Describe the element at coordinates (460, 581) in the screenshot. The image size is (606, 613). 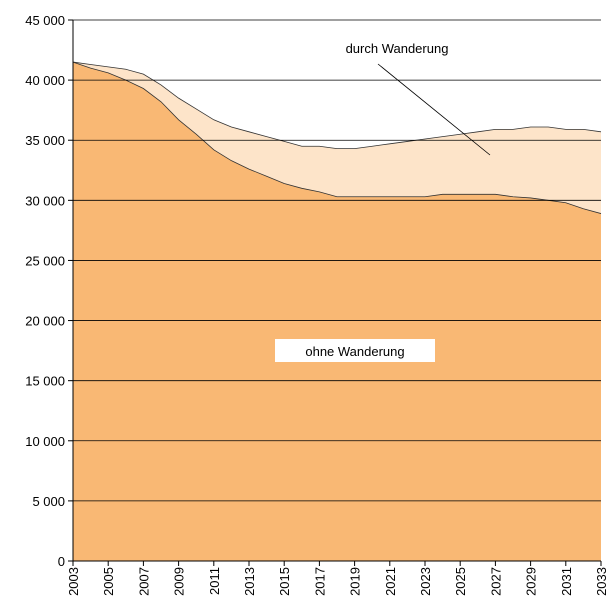
I see `x-tick-label: 2025` at that location.